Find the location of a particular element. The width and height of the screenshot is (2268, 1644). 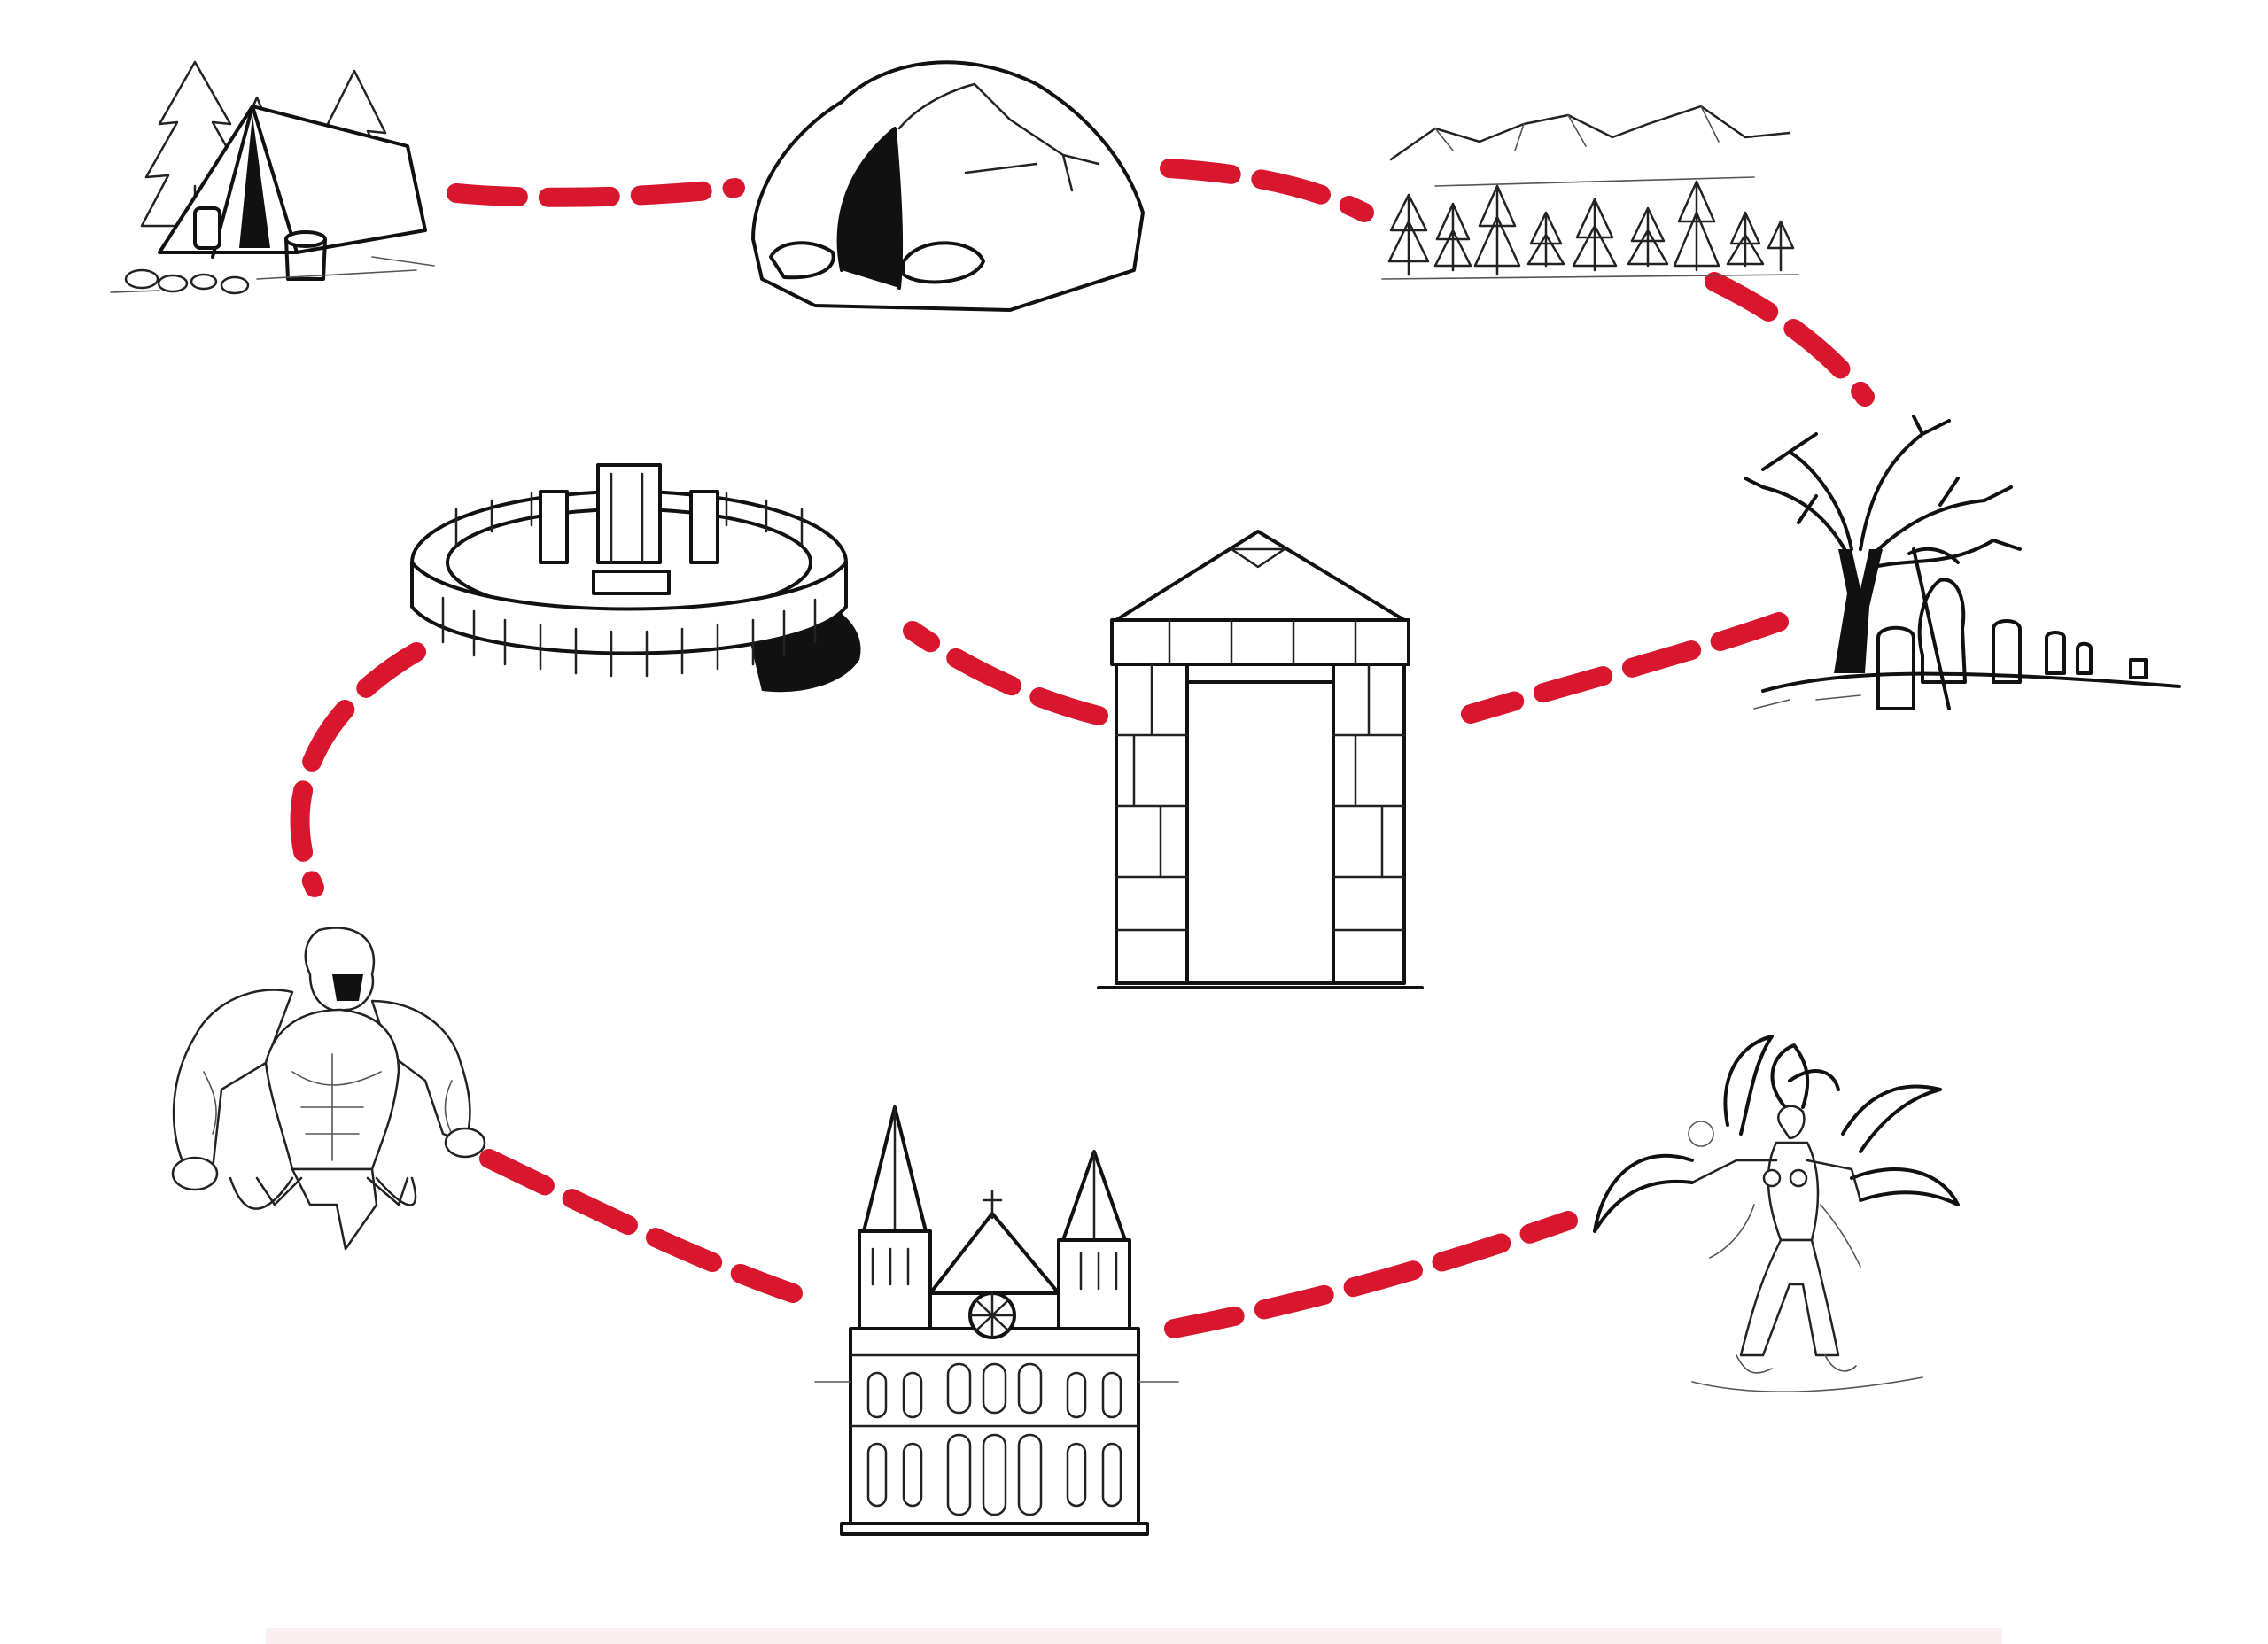

location-cave is located at coordinates (948, 186).